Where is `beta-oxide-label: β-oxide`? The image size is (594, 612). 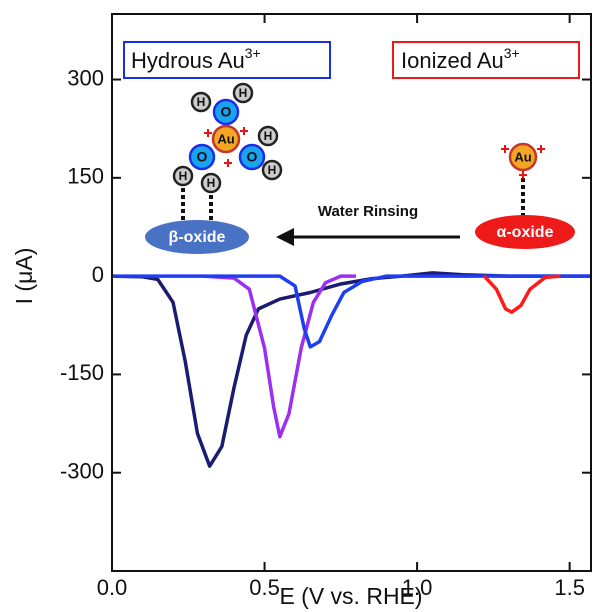
beta-oxide-label: β-oxide is located at coordinates (197, 237).